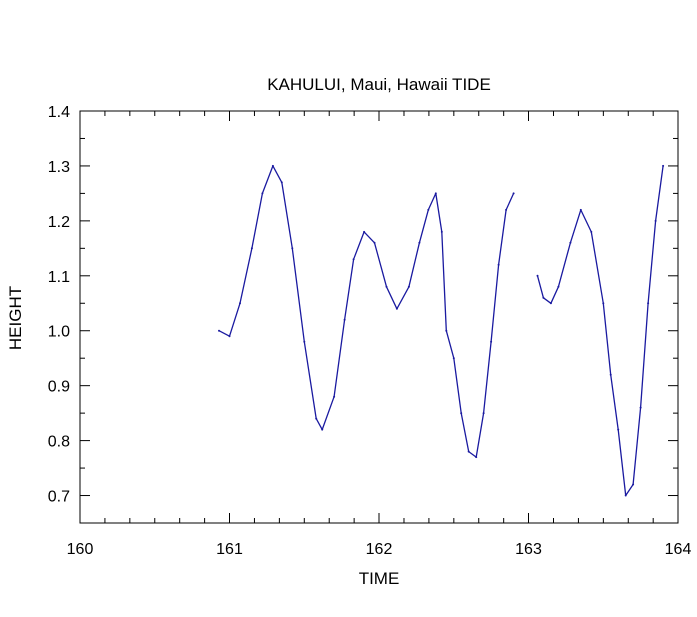 This screenshot has height=617, width=697. What do you see at coordinates (600, 331) in the screenshot?
I see `tide-series-segment` at bounding box center [600, 331].